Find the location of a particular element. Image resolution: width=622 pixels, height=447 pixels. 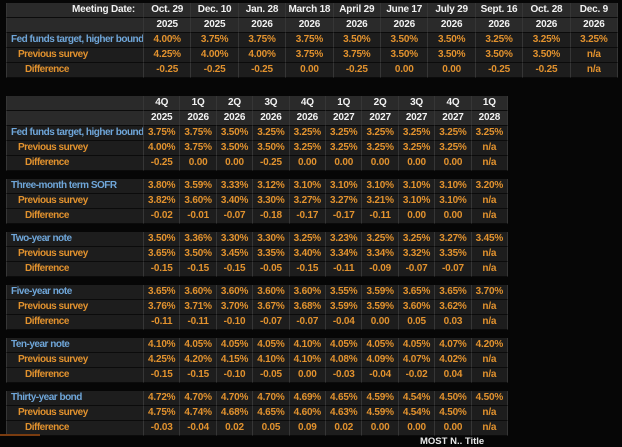

value-cell: 4.07% is located at coordinates (453, 345).